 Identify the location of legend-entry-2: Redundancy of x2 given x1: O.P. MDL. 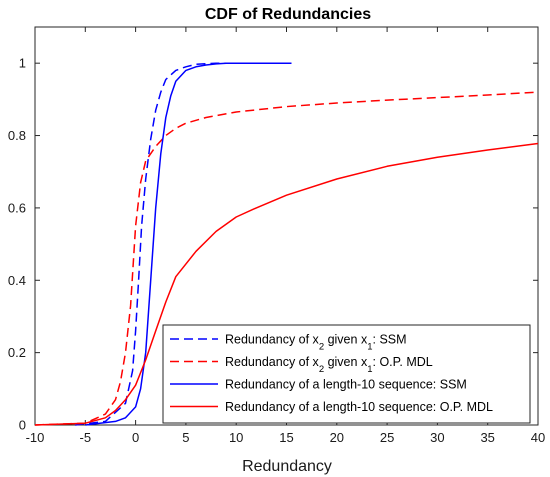
(329, 365).